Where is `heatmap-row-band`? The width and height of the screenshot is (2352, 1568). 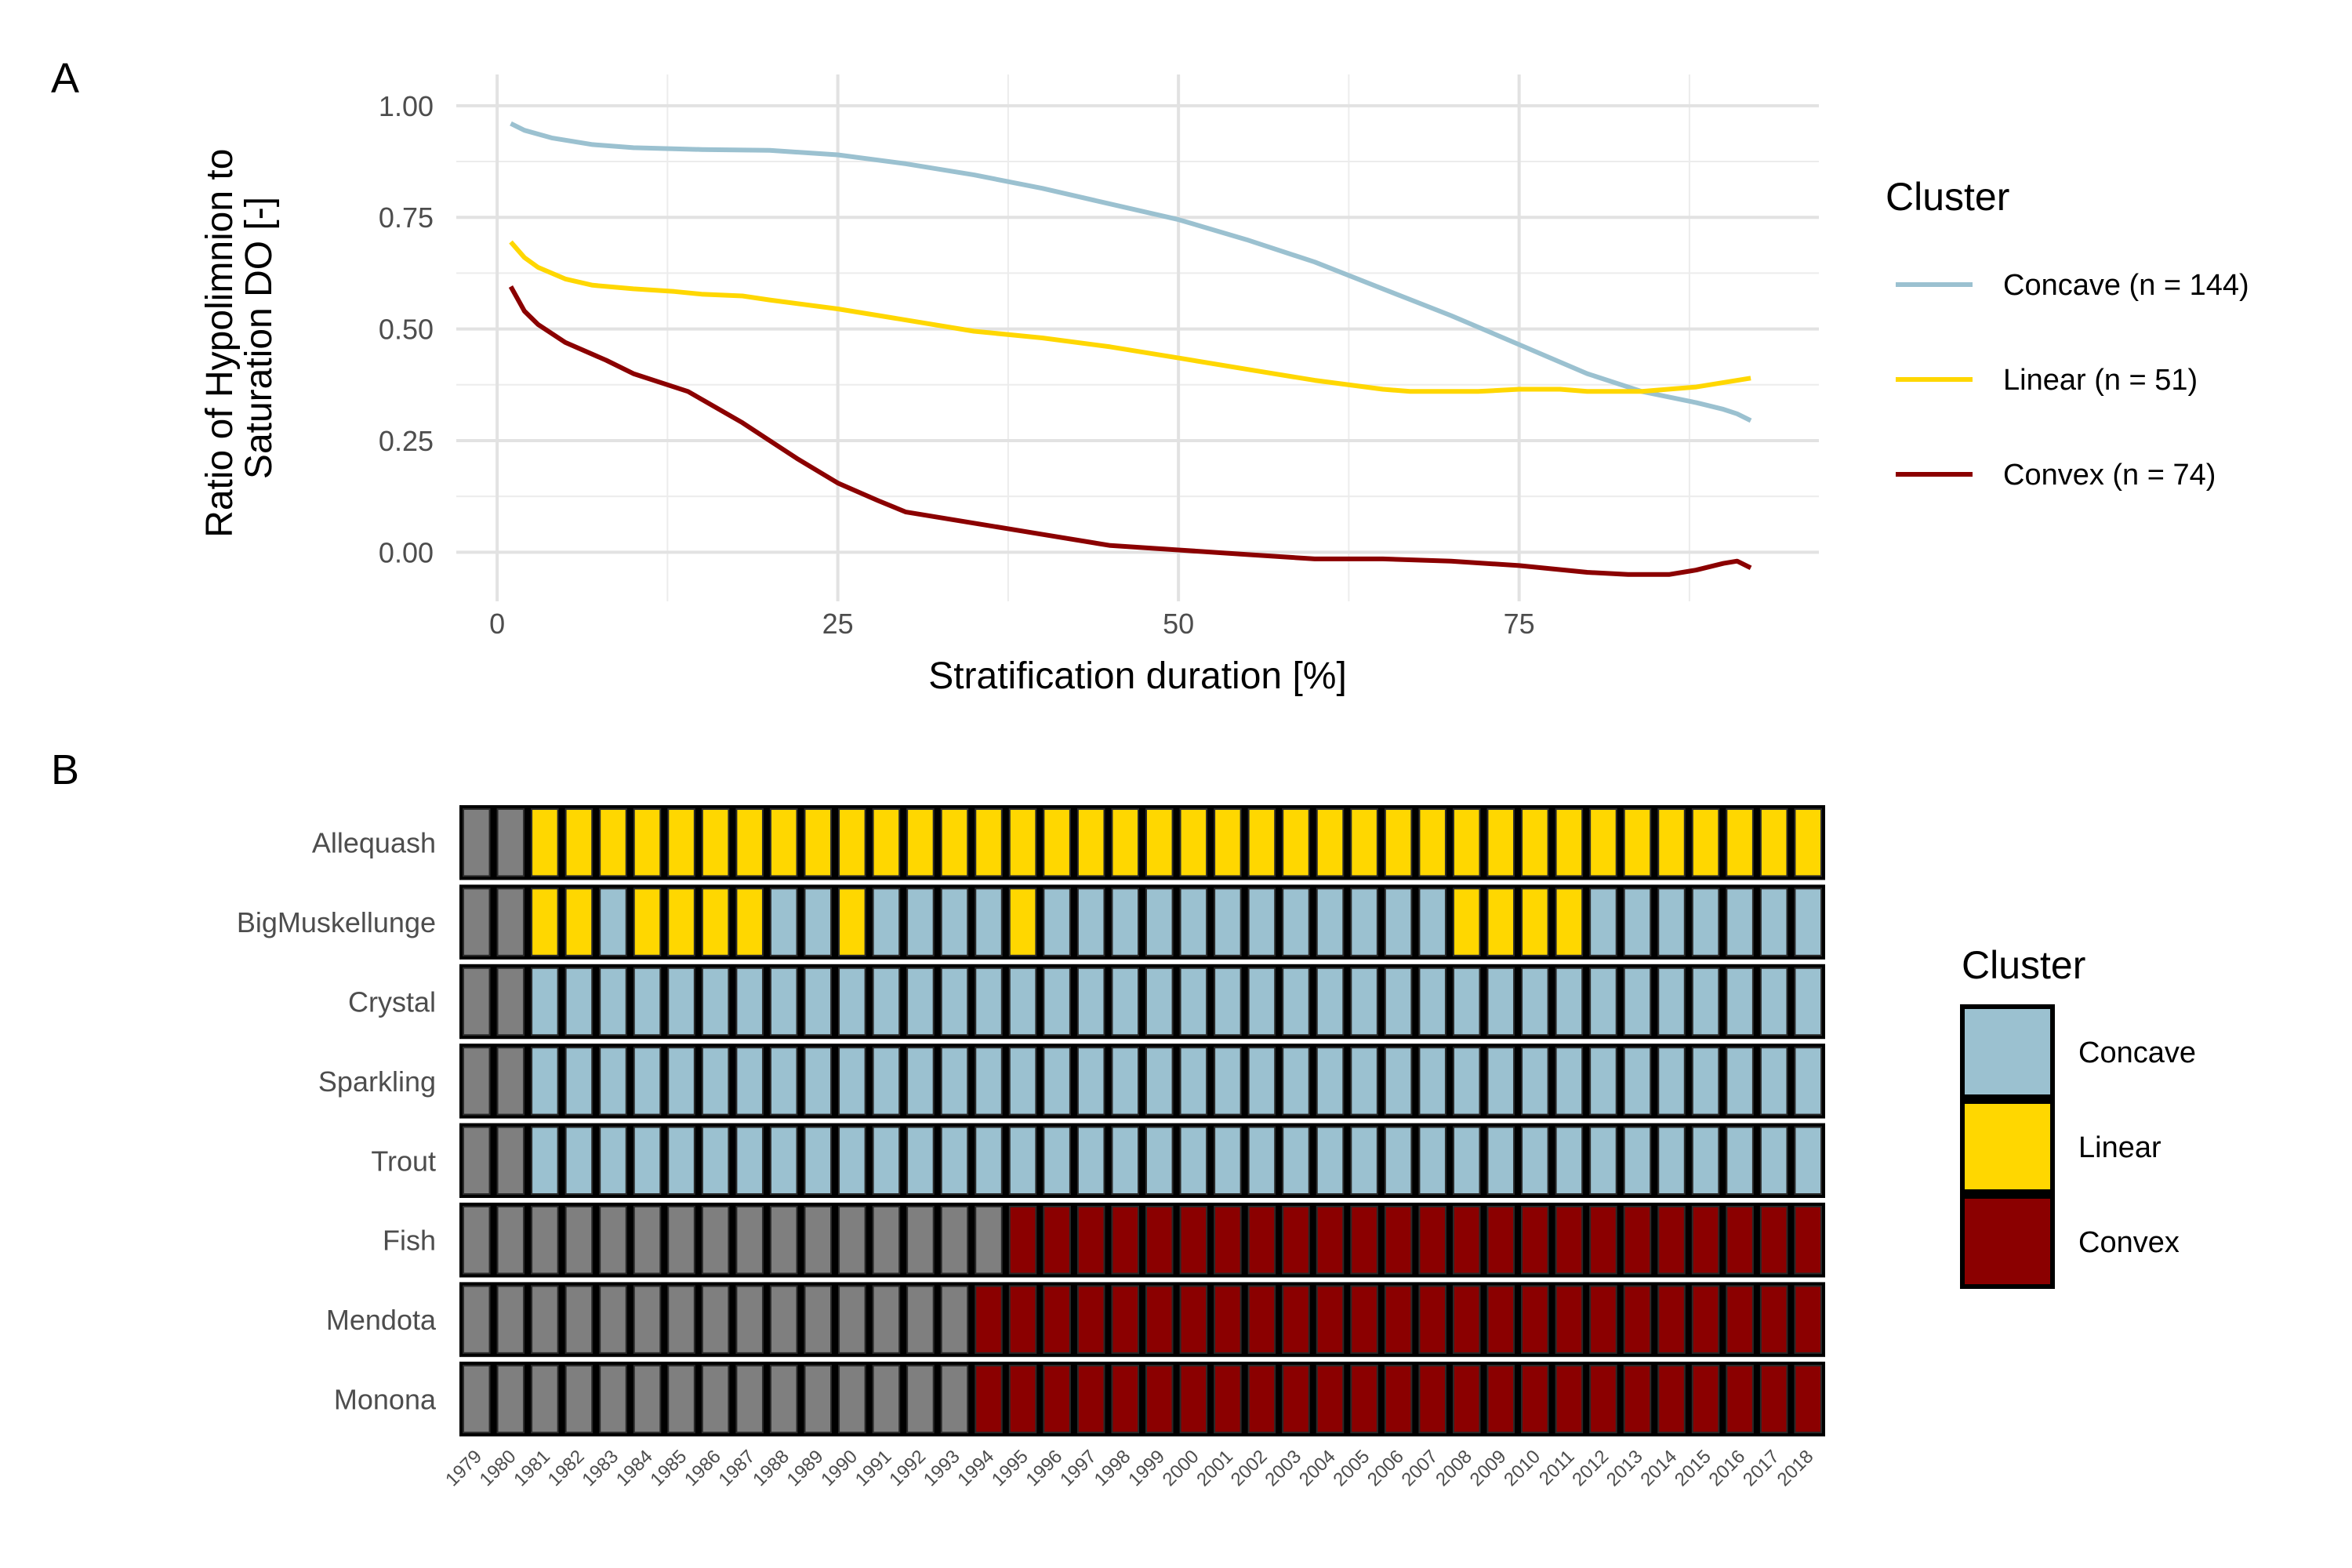
heatmap-row-band is located at coordinates (1142, 1160).